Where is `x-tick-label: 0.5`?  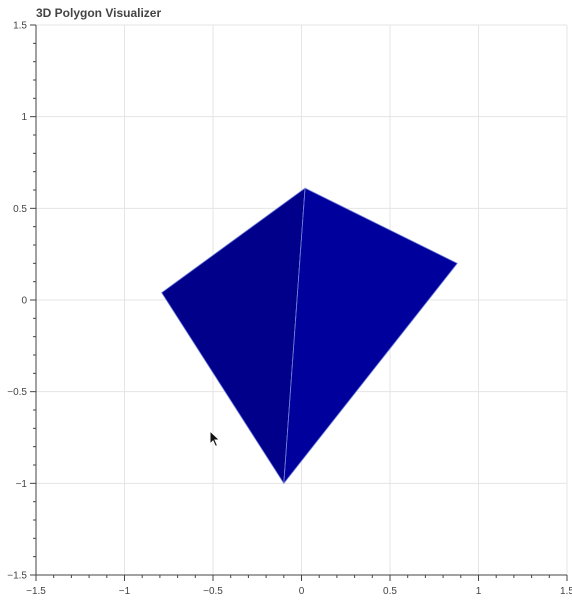 x-tick-label: 0.5 is located at coordinates (390, 591).